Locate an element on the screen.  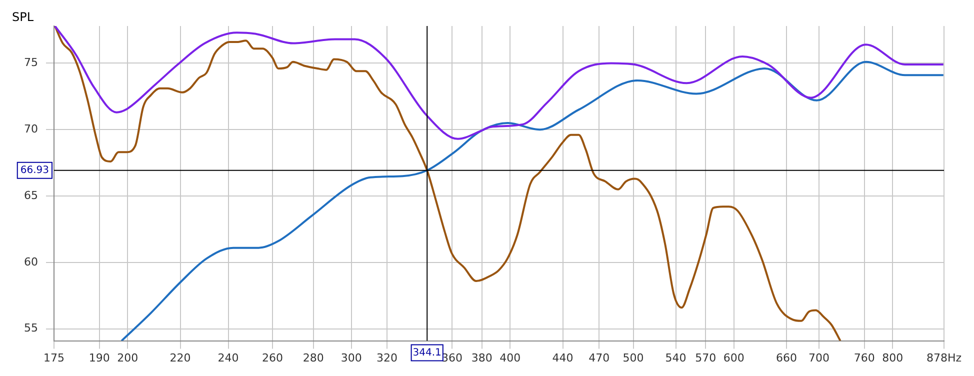
x-tick-label: 878Hz is located at coordinates (944, 357).